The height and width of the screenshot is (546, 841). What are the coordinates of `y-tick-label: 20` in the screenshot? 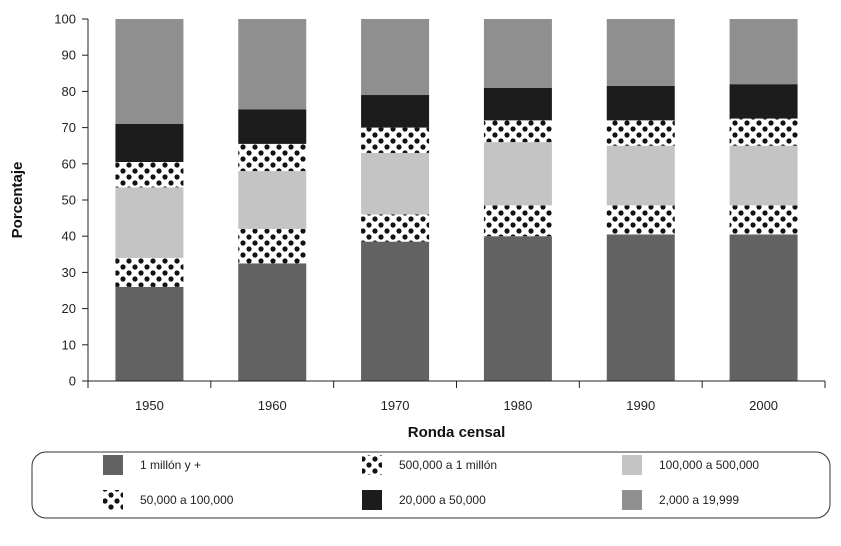 It's located at (69, 308).